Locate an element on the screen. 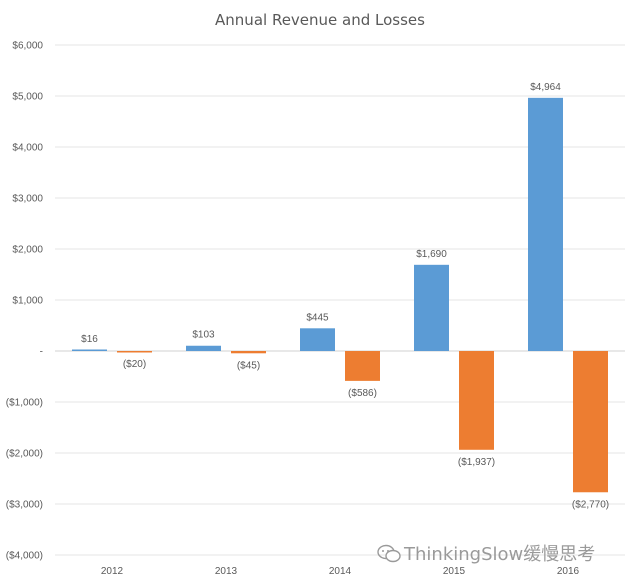 This screenshot has width=640, height=584. loss-label-2015: ($1,937) is located at coordinates (476, 462).